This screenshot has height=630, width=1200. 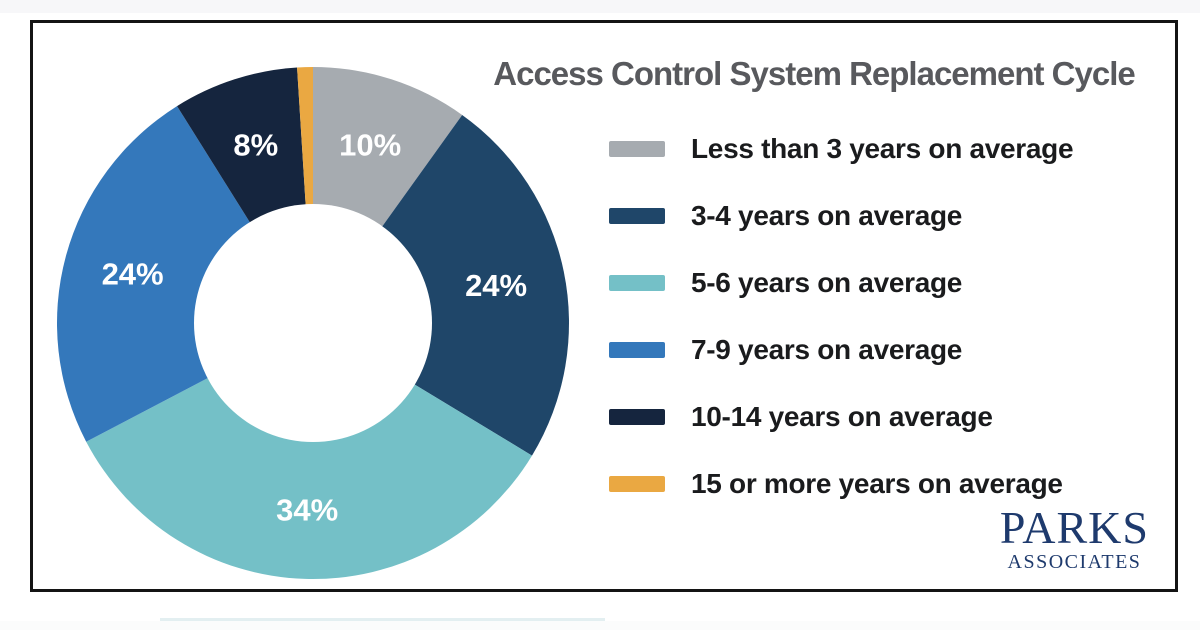 I want to click on legend-item-label: Less than 3 years on average, so click(x=882, y=148).